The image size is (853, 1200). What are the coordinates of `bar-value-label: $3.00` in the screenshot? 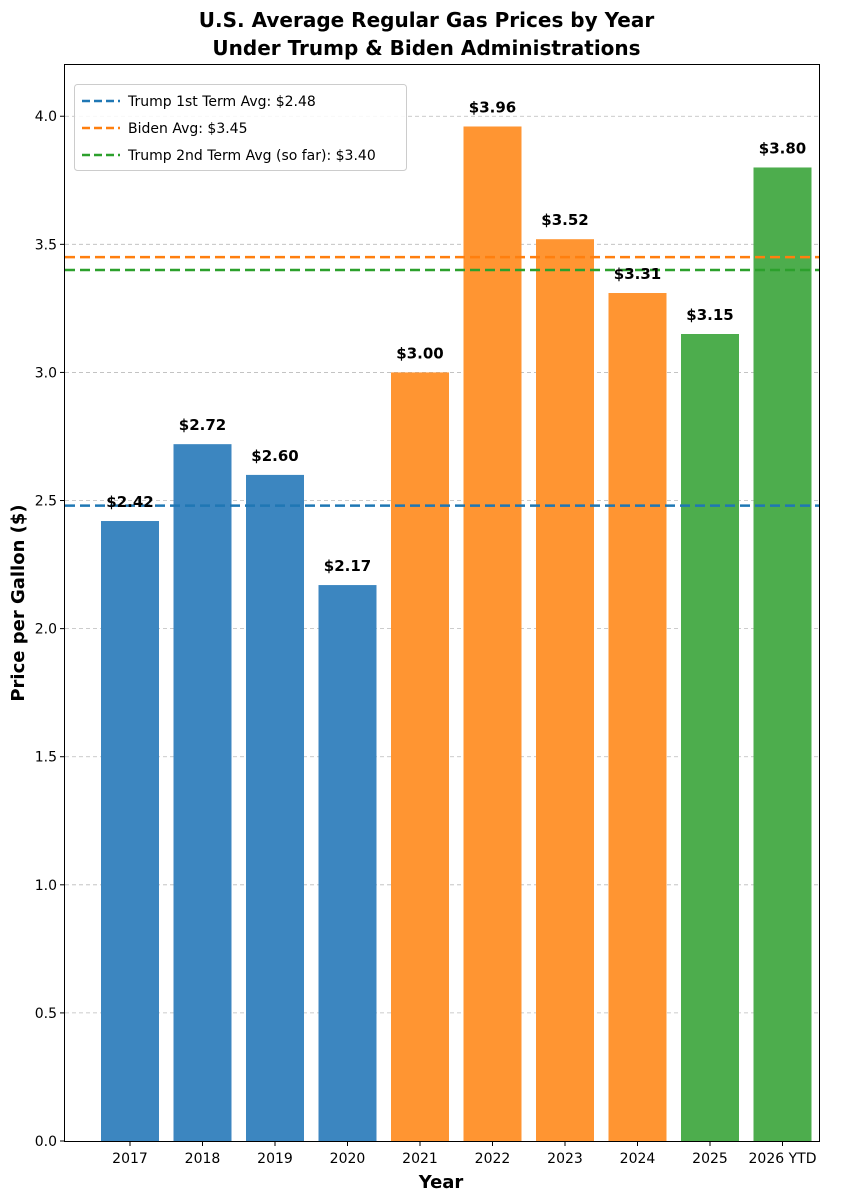 It's located at (419, 353).